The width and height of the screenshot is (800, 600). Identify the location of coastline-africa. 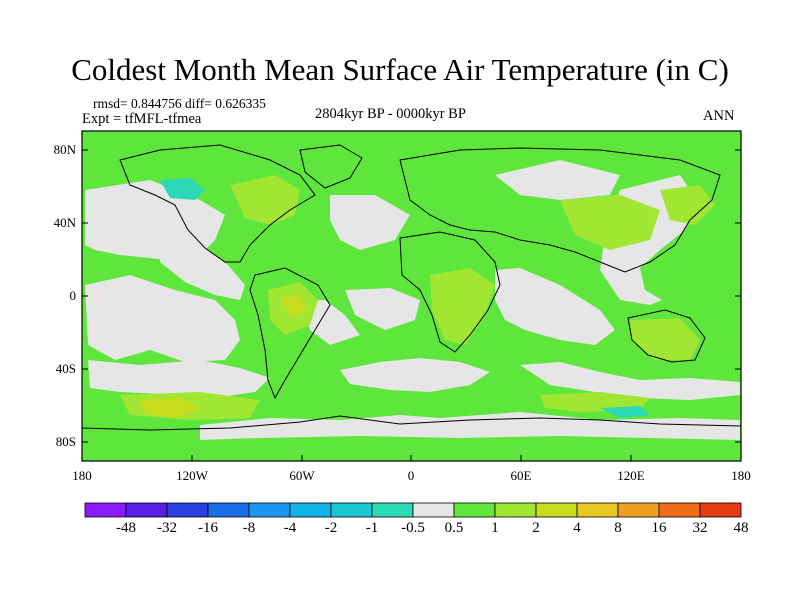
(450, 292).